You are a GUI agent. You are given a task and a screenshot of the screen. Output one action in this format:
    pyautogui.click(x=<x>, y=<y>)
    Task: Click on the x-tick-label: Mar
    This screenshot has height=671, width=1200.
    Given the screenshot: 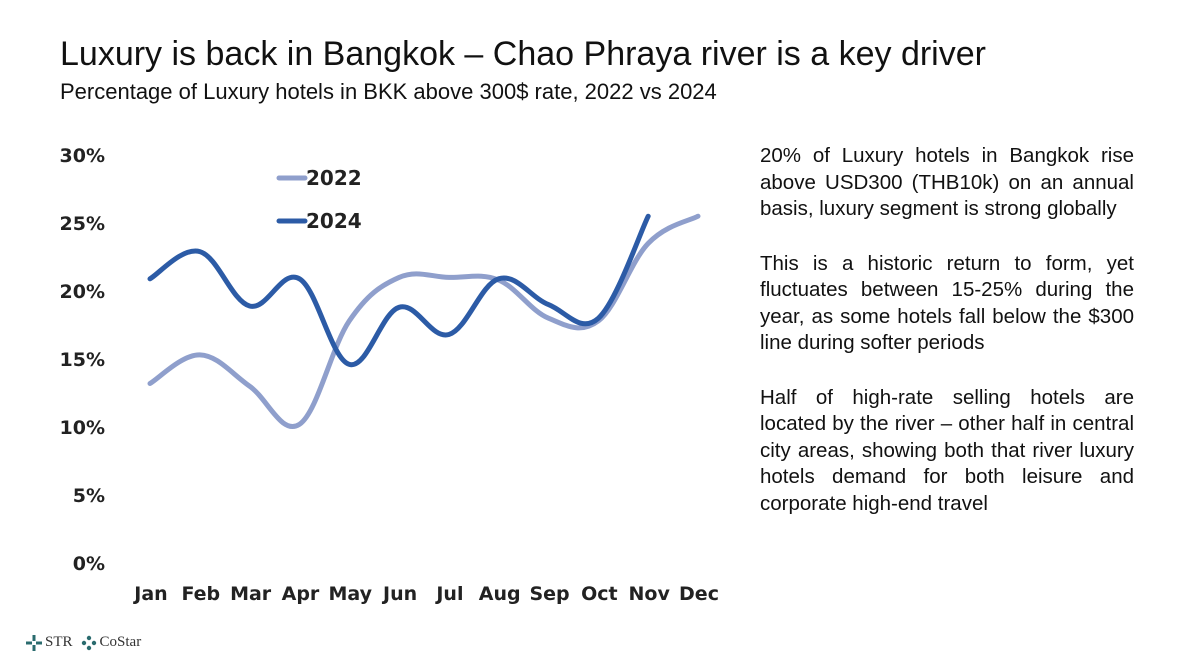 What is the action you would take?
    pyautogui.click(x=251, y=594)
    